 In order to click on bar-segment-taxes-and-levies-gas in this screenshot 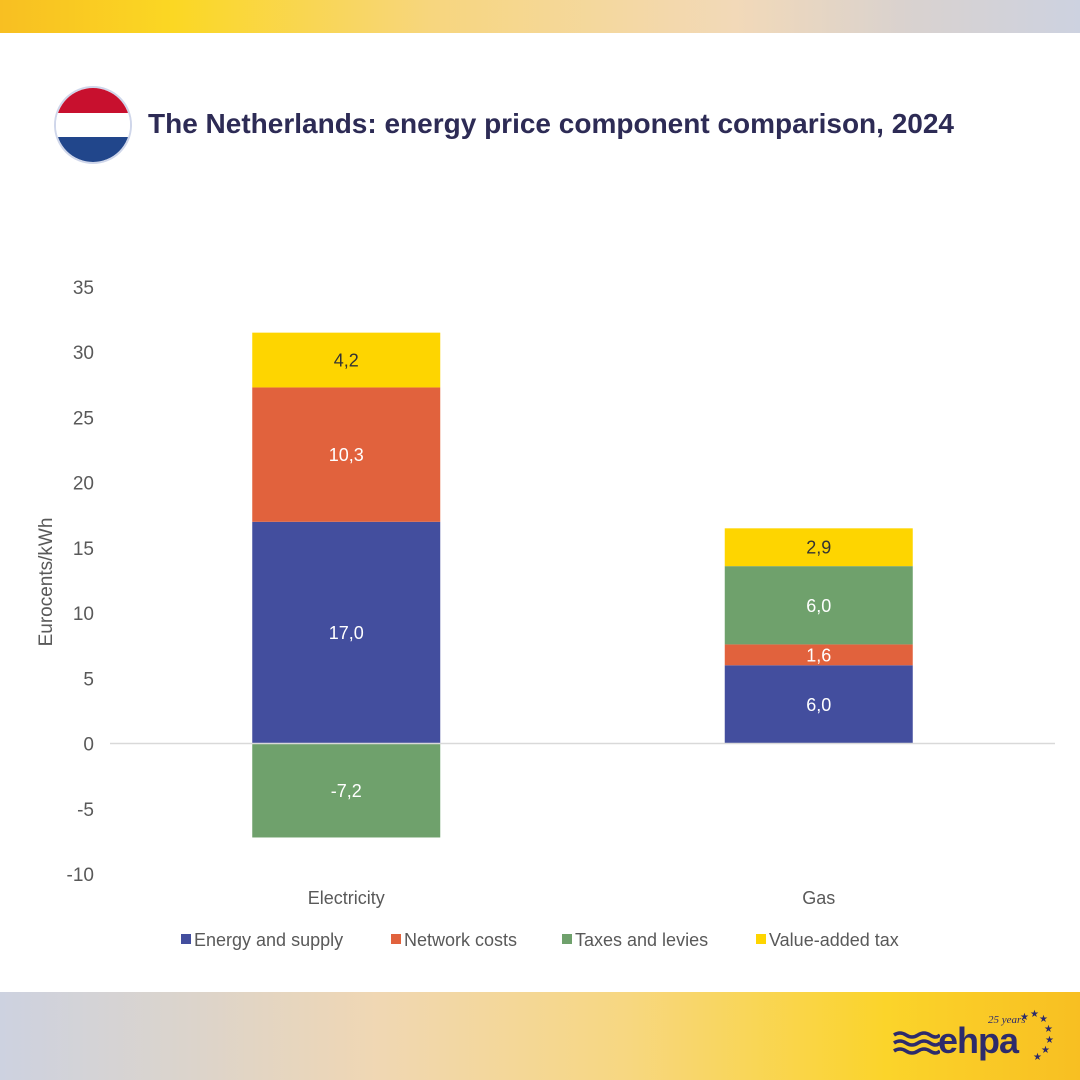, I will do `click(818, 605)`.